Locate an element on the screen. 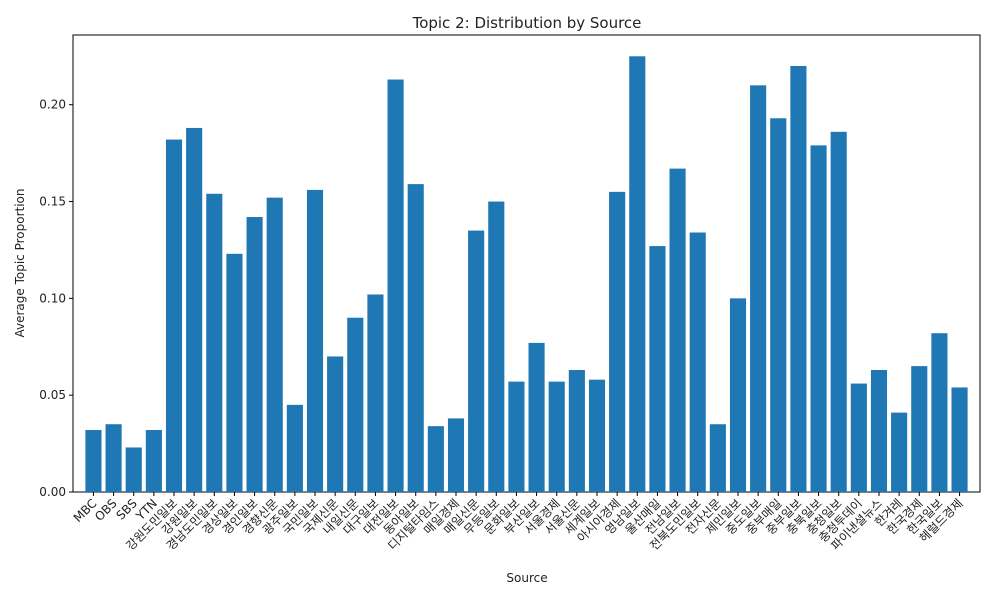 The image size is (1000, 604). y-tick-label: 0.20 is located at coordinates (52, 105).